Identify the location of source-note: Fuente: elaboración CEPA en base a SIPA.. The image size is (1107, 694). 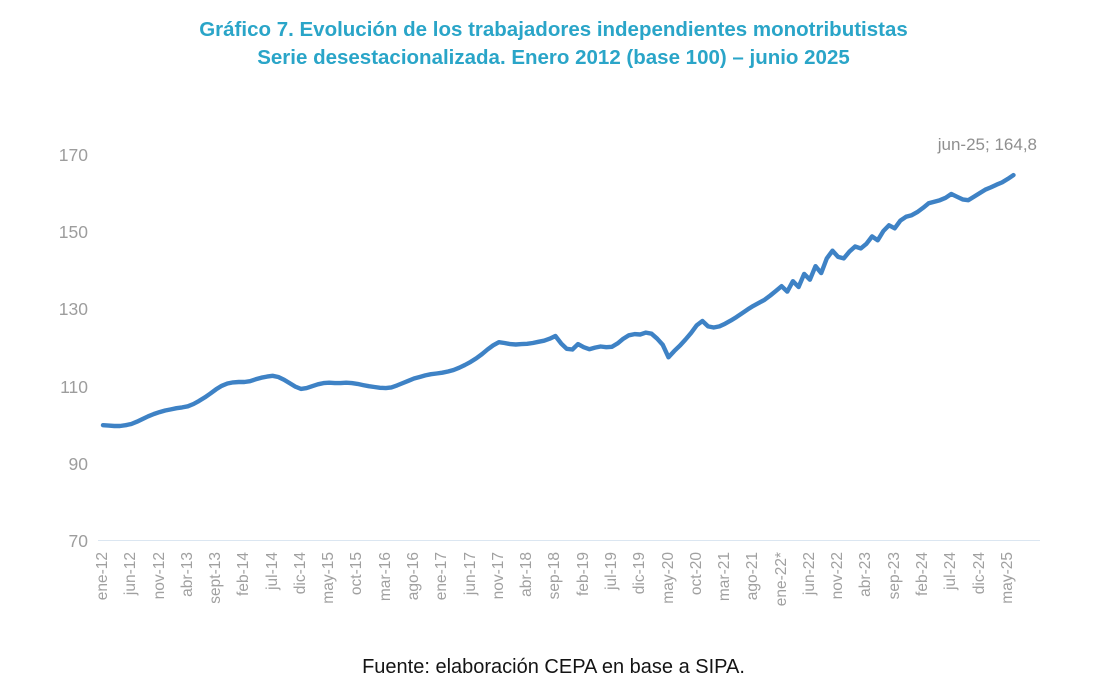
(553, 667).